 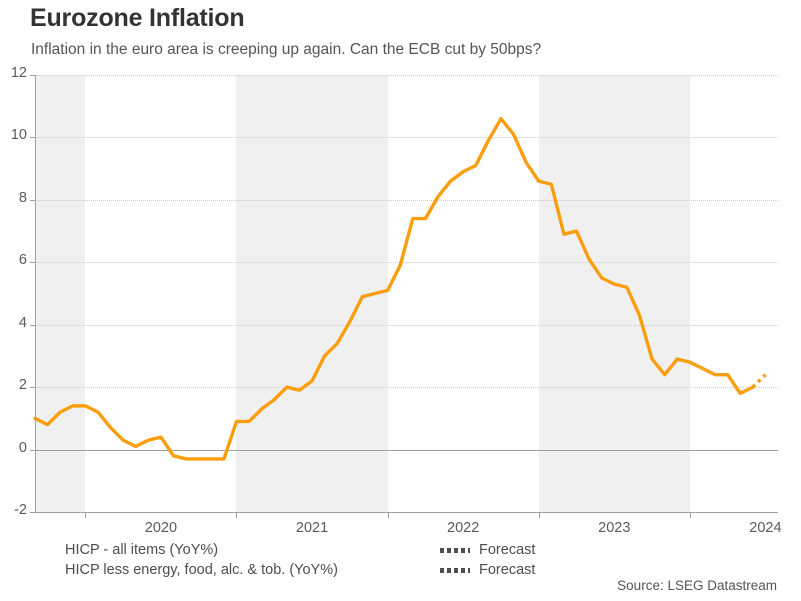 I want to click on x-axis-tick-label: 2024, so click(x=765, y=528).